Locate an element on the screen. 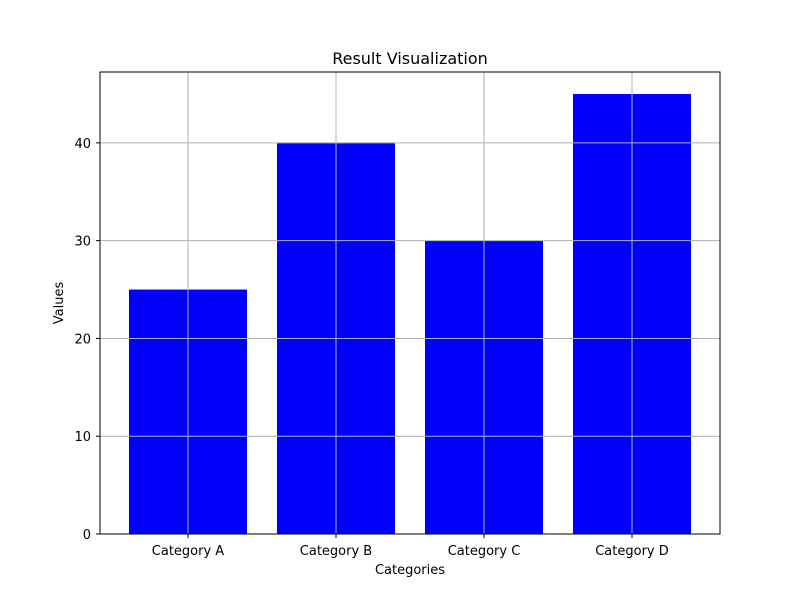 The height and width of the screenshot is (600, 800). x-tick-label: Category B is located at coordinates (336, 551).